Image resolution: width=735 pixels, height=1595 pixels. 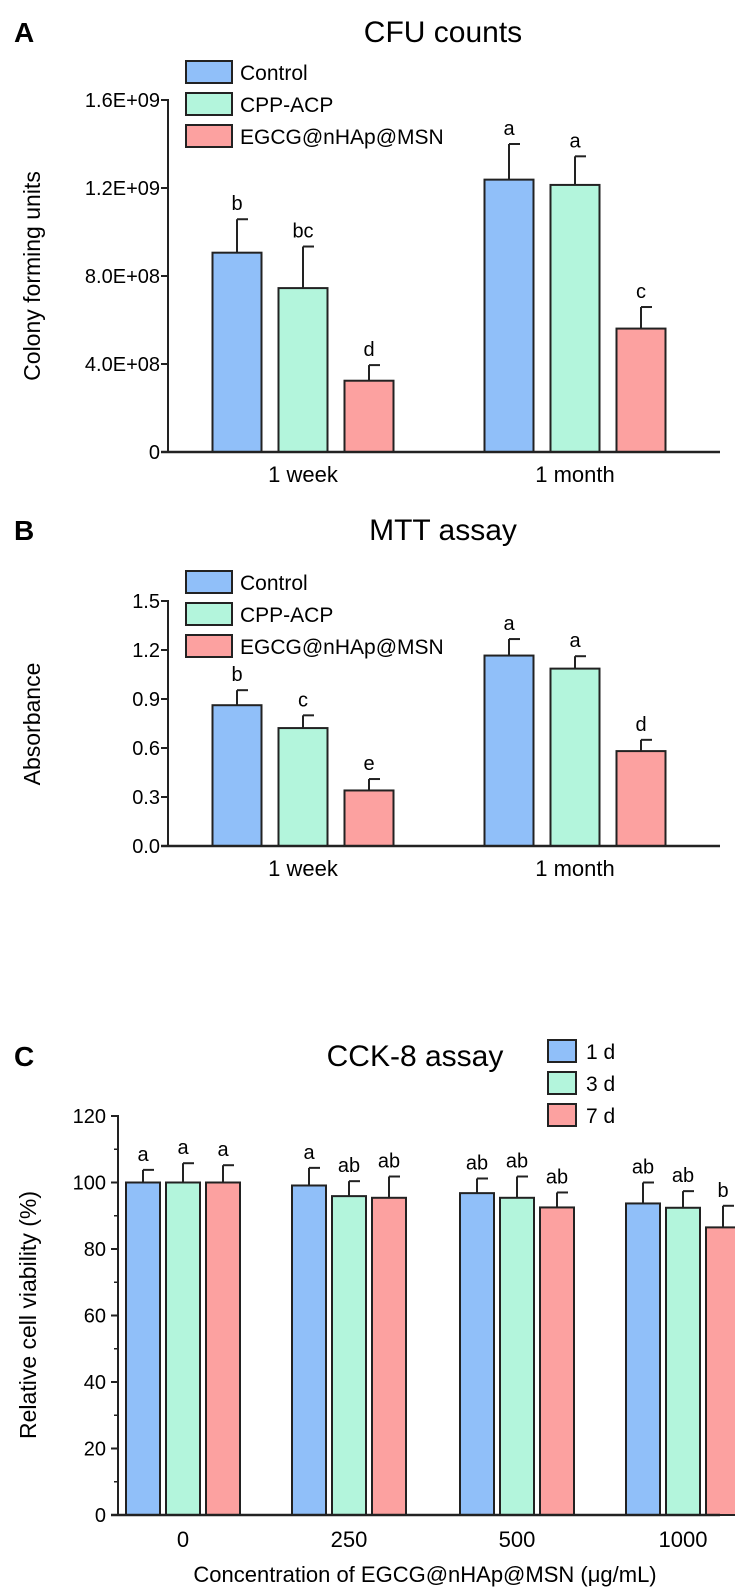 What do you see at coordinates (89, 1184) in the screenshot?
I see `y-tick-label: 100` at bounding box center [89, 1184].